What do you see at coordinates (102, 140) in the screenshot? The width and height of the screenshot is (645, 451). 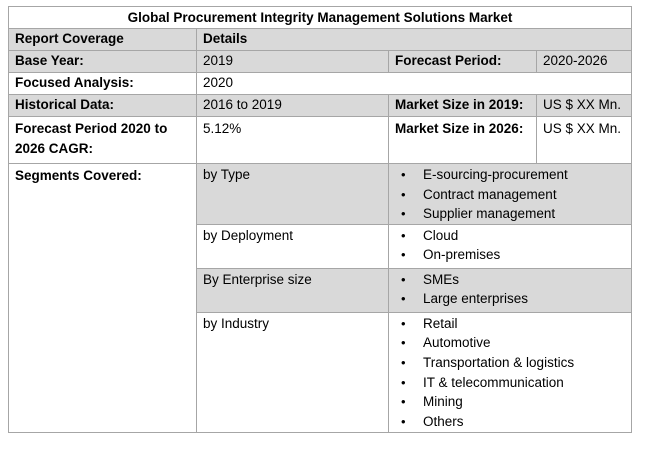 I see `cagr-label: Forecast Period 2020 to 2026 CAGR:` at bounding box center [102, 140].